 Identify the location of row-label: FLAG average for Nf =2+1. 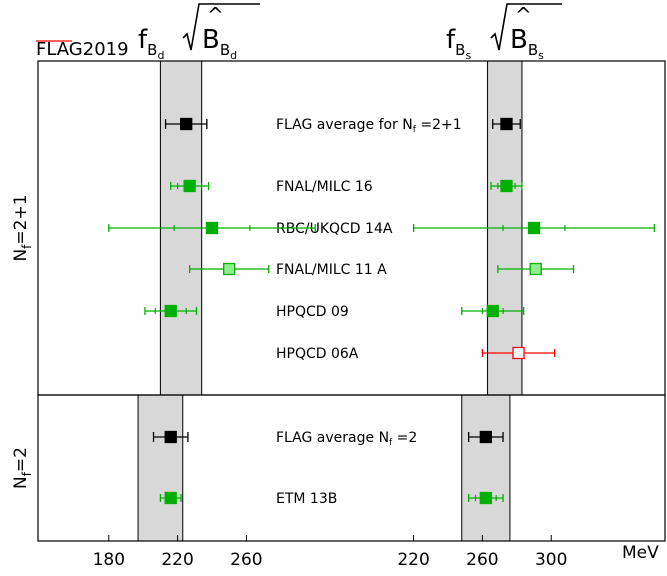
(369, 126).